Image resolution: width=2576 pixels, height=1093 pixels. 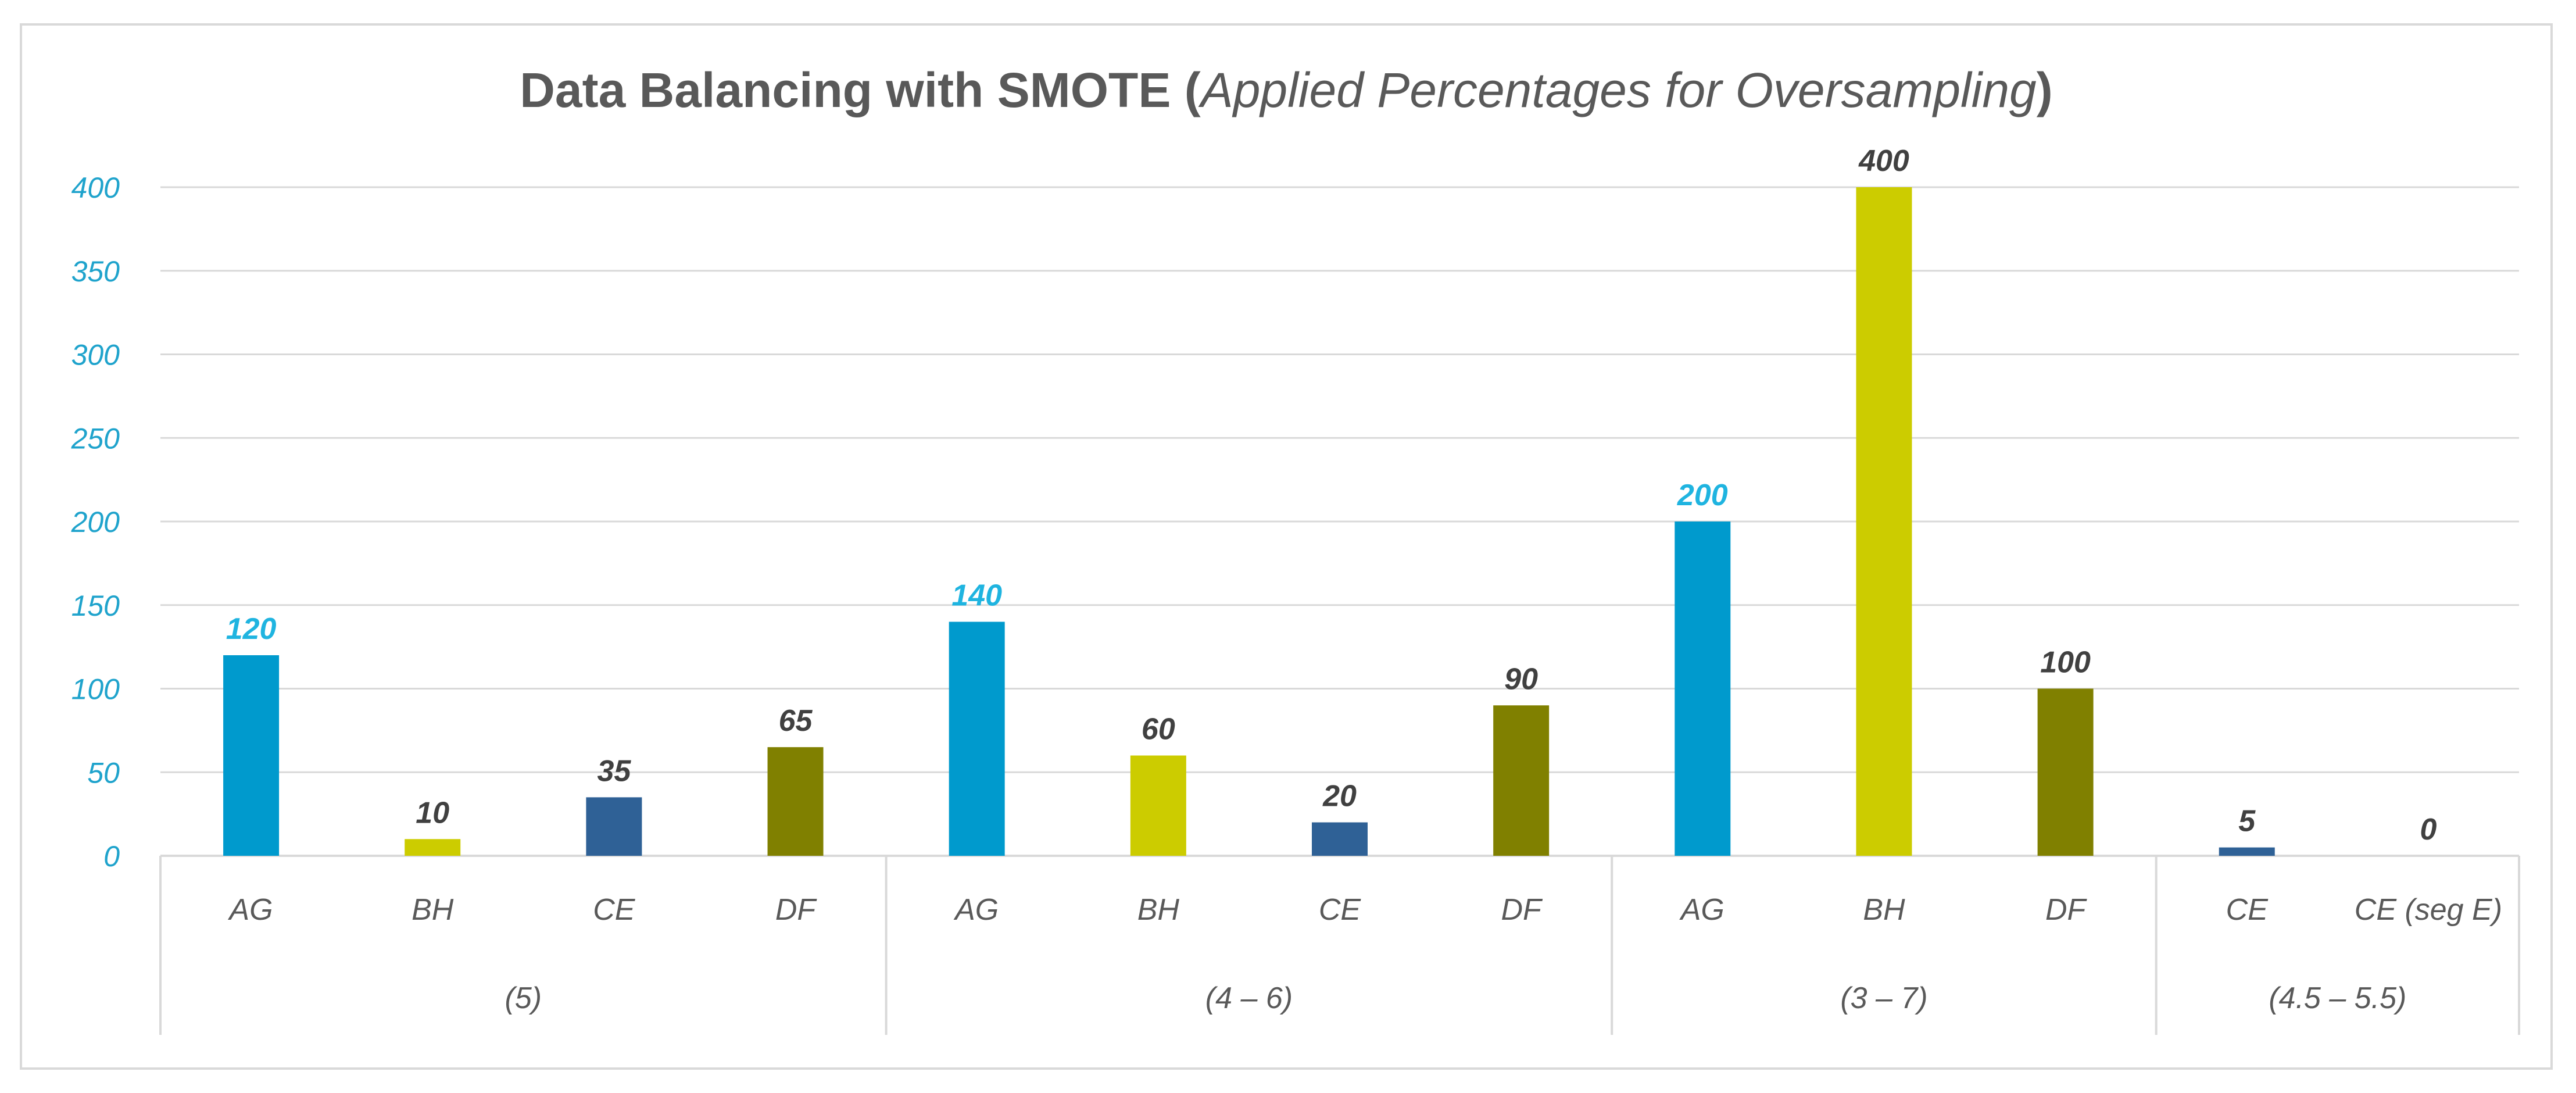 I want to click on data-label: 90, so click(x=1521, y=679).